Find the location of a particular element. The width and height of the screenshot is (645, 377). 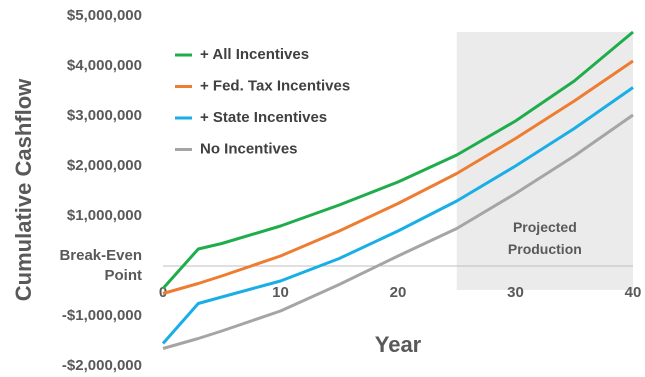

y-tick-label: -$2,000,000 is located at coordinates (102, 365).